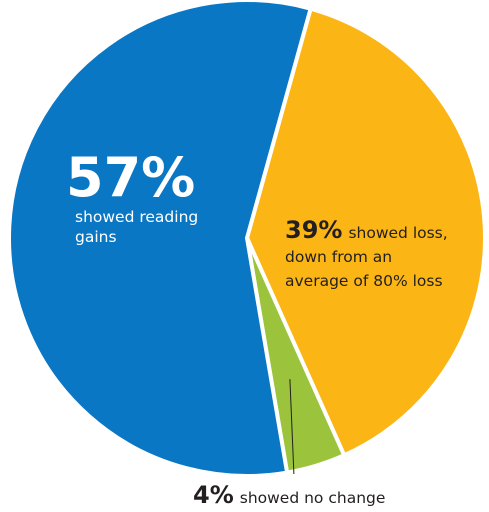  I want to click on slice-label-2: 4% showed no change, so click(289, 495).